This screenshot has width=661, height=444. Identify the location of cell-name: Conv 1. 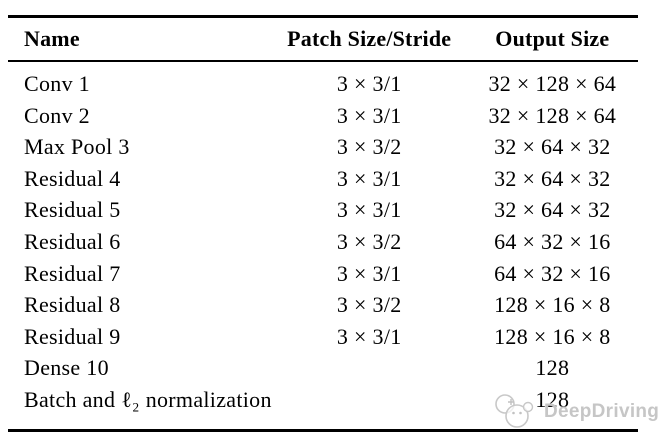
(57, 83).